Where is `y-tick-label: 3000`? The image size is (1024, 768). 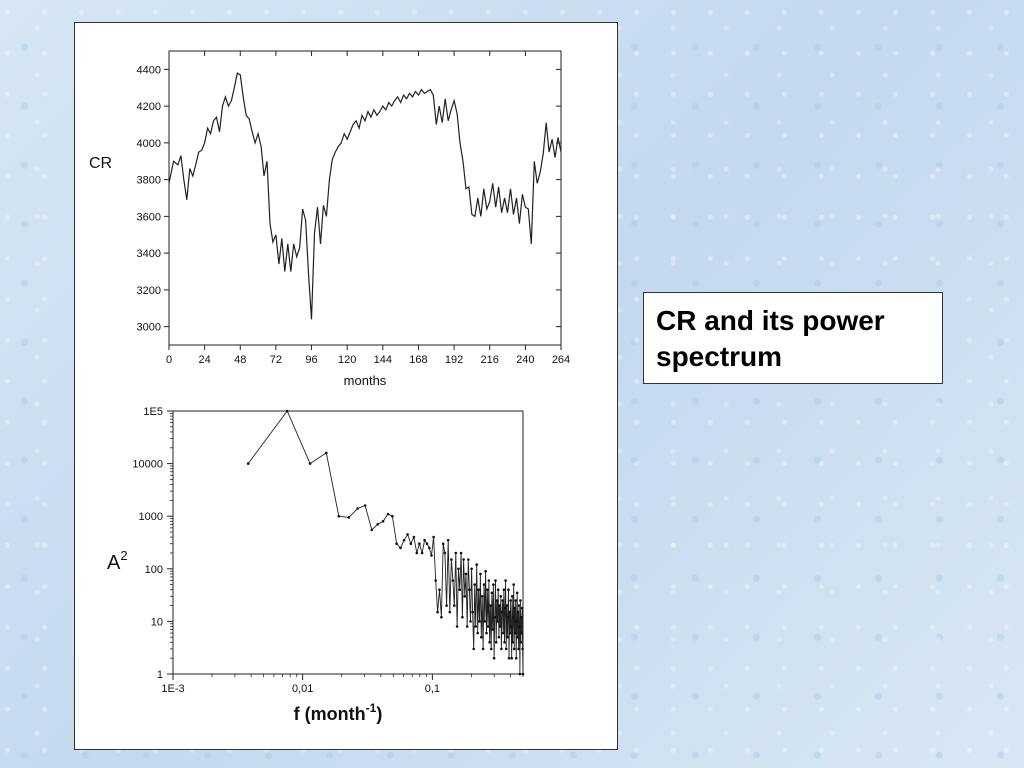
y-tick-label: 3000 is located at coordinates (149, 328).